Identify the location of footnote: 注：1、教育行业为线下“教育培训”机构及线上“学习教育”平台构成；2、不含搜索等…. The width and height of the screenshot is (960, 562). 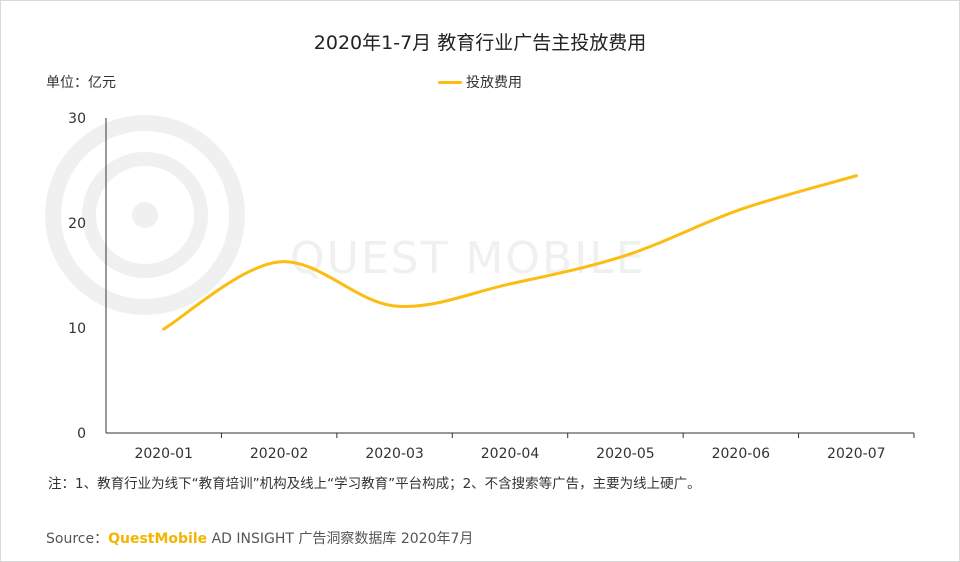
(374, 484).